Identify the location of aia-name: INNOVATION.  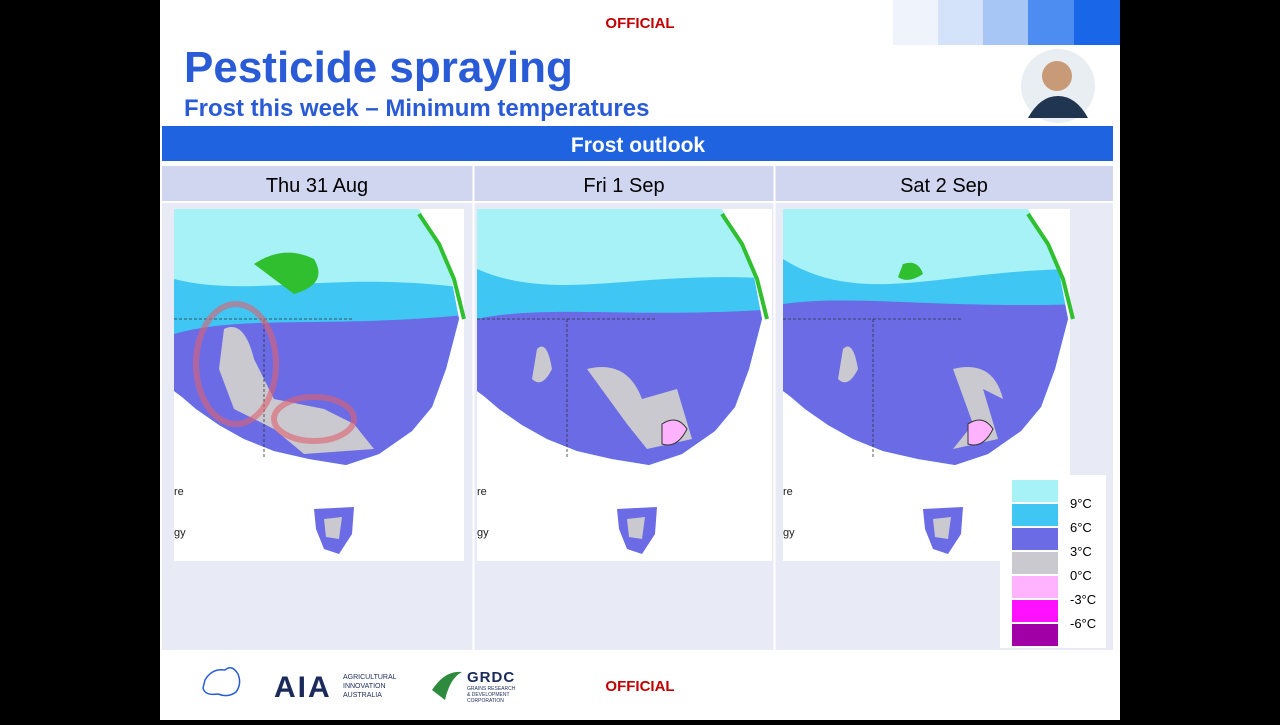
(364, 686).